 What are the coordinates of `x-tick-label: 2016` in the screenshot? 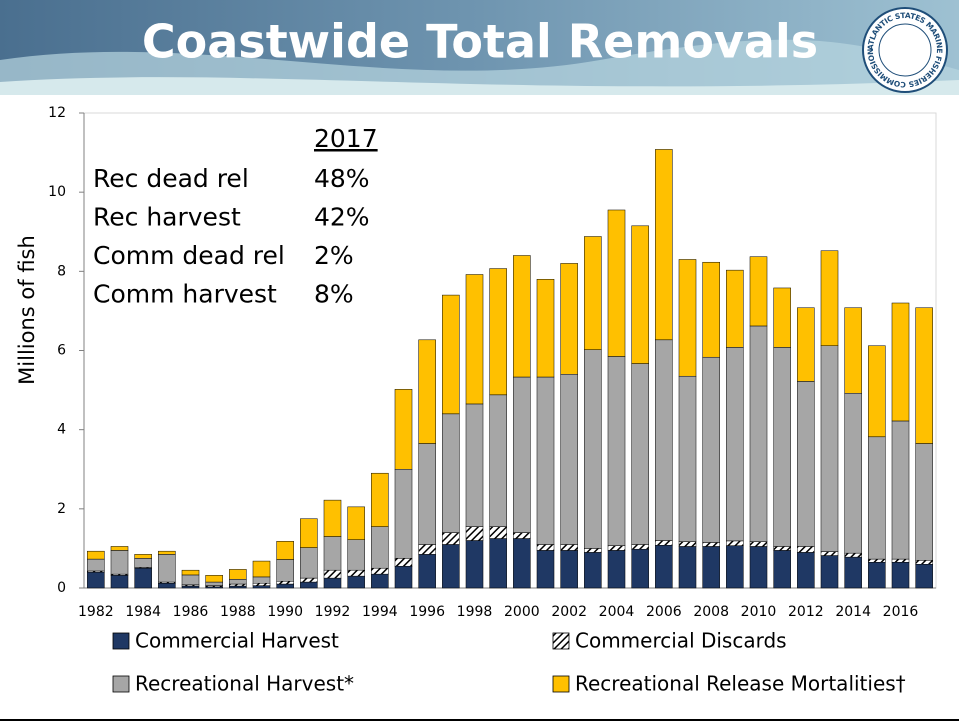 It's located at (901, 612).